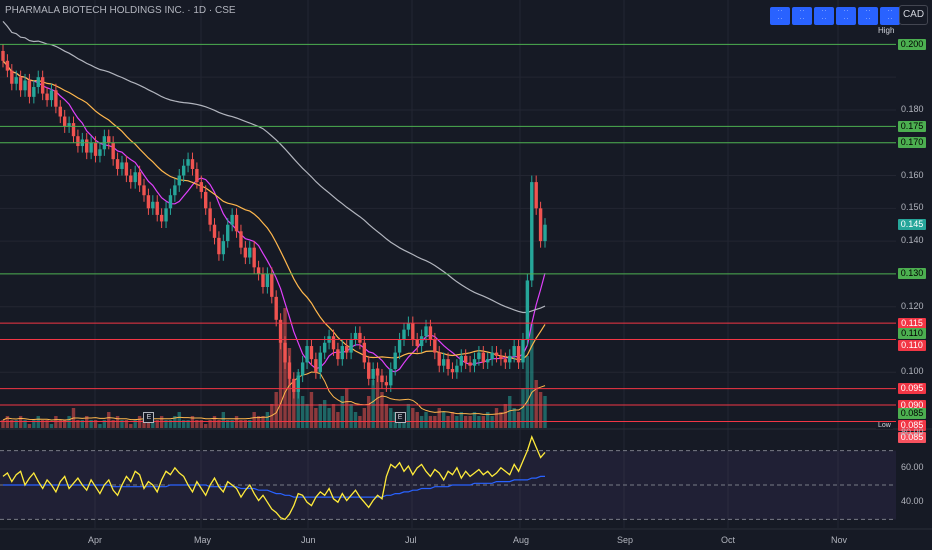  What do you see at coordinates (912, 371) in the screenshot?
I see `y-tick-label: 0.100` at bounding box center [912, 371].